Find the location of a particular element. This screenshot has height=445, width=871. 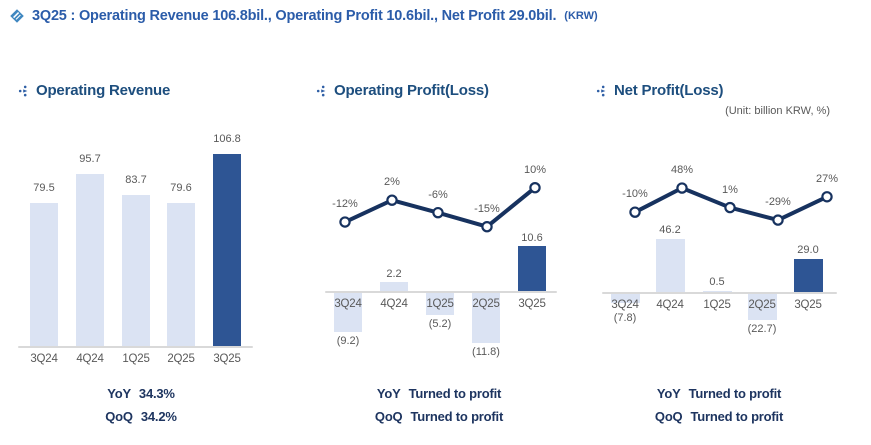

caption-value: 34.2% is located at coordinates (158, 416).